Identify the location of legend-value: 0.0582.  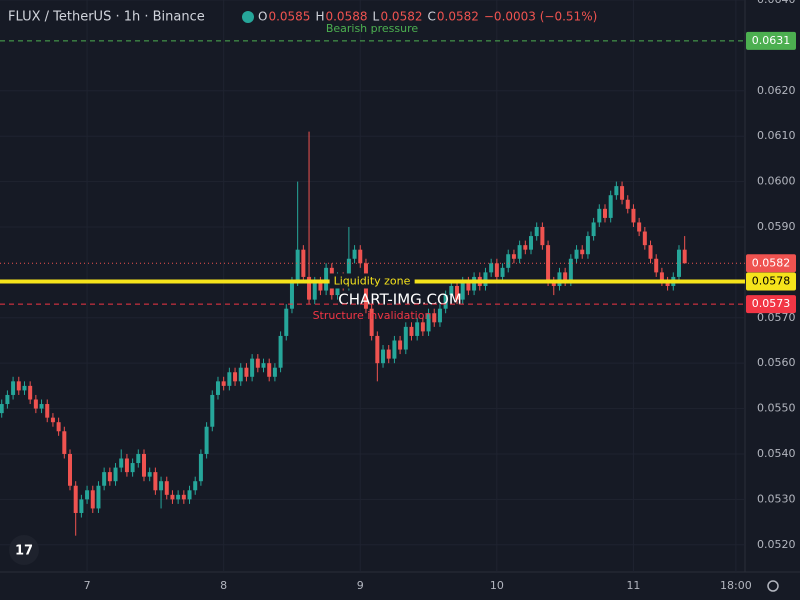
(458, 17).